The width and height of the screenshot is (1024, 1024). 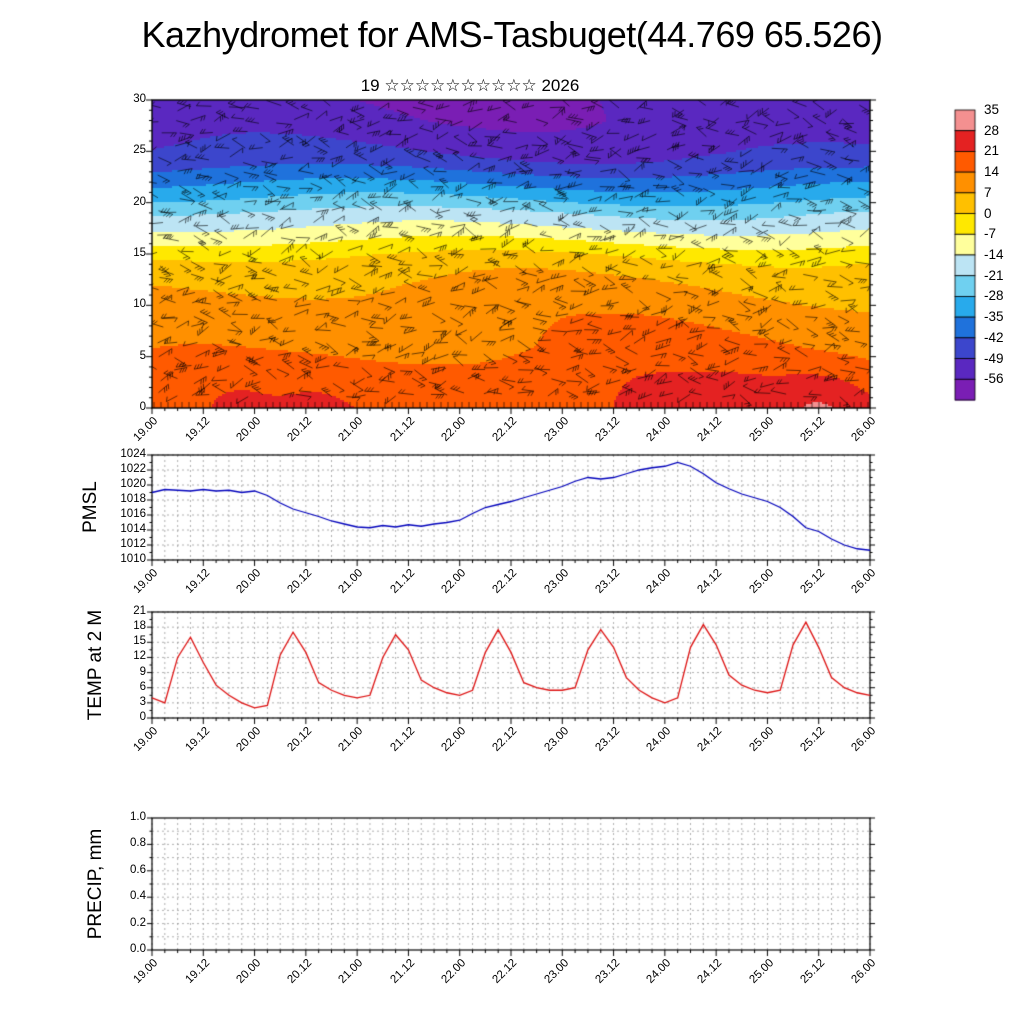 What do you see at coordinates (992, 151) in the screenshot?
I see `colorbar-tick-label: 21` at bounding box center [992, 151].